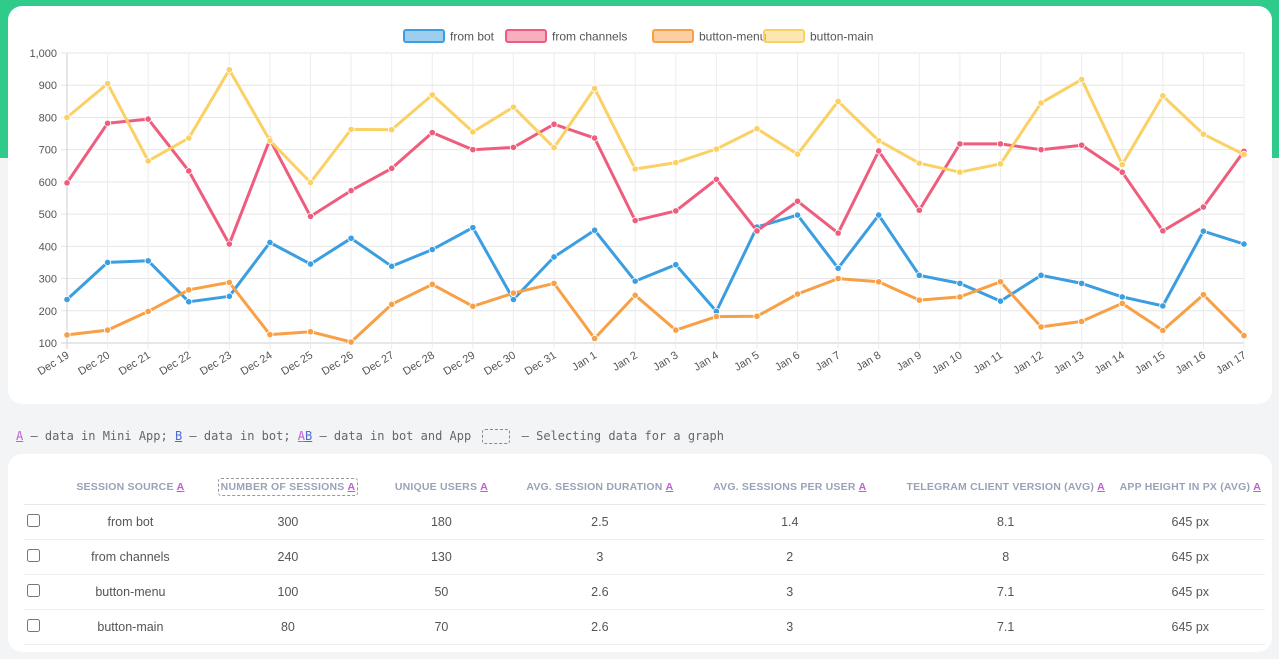 This screenshot has width=1279, height=659. Describe the element at coordinates (644, 522) in the screenshot. I see `table-row: from bot 300 180 2.5 1.4 8.1 645 px` at that location.